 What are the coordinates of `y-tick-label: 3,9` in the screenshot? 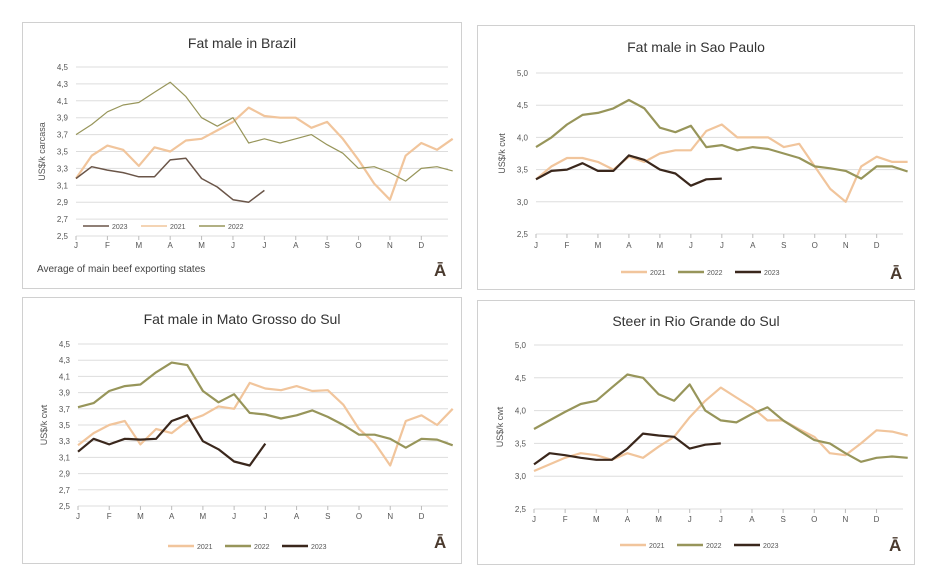 It's located at (63, 118).